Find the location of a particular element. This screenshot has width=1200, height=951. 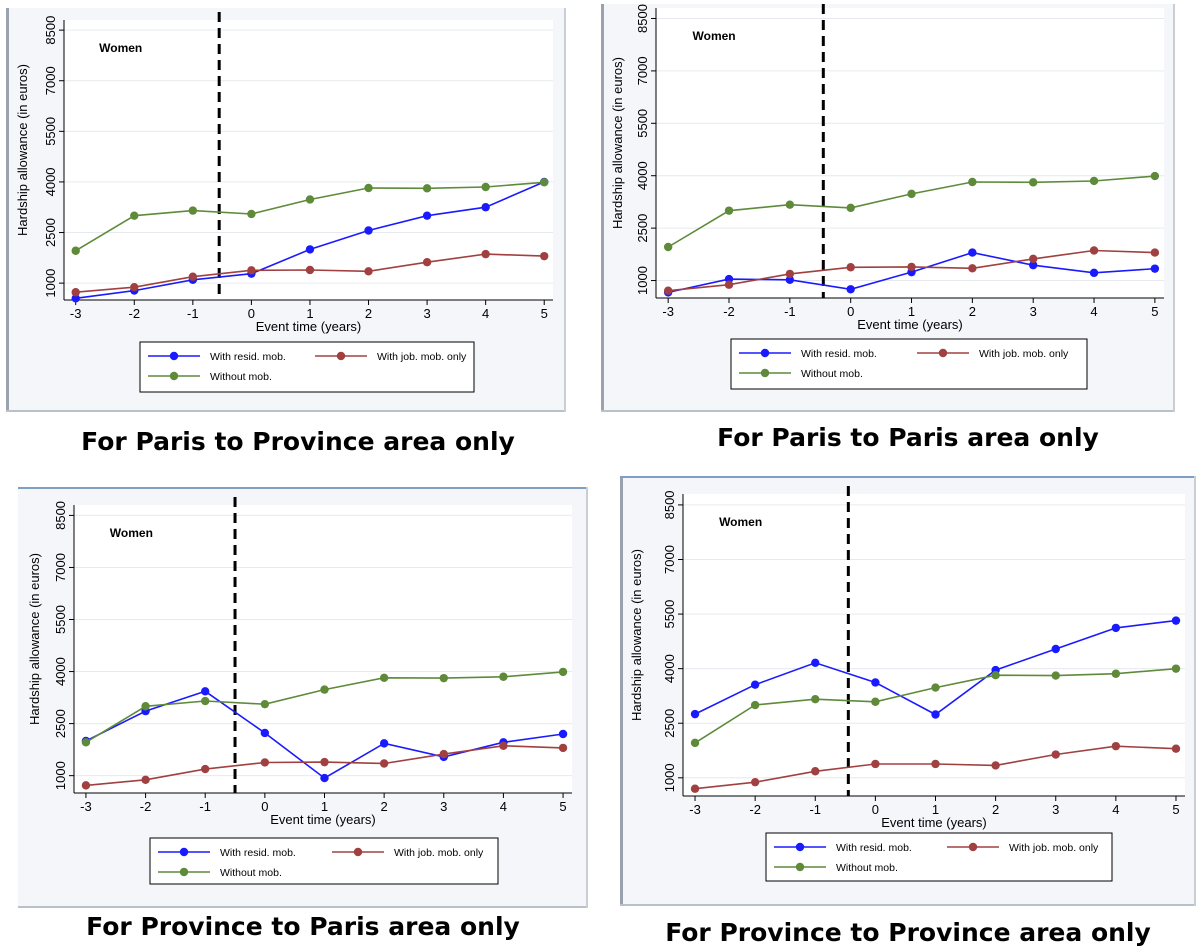

x-tick-label: 4 is located at coordinates (1093, 311).